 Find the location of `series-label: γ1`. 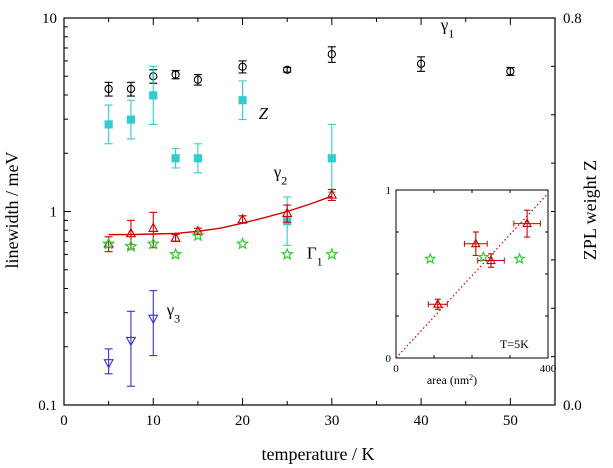

series-label: γ1 is located at coordinates (447, 28).